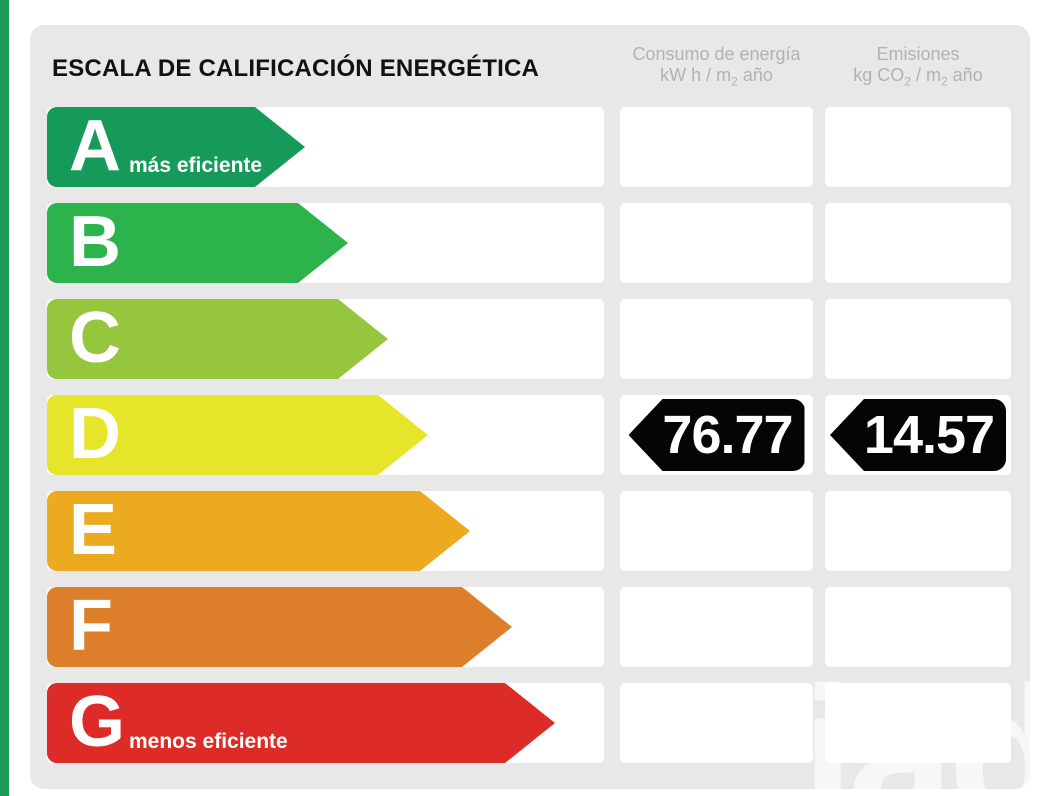  I want to click on consumption-header-unit: kW h / m2 año, so click(716, 77).